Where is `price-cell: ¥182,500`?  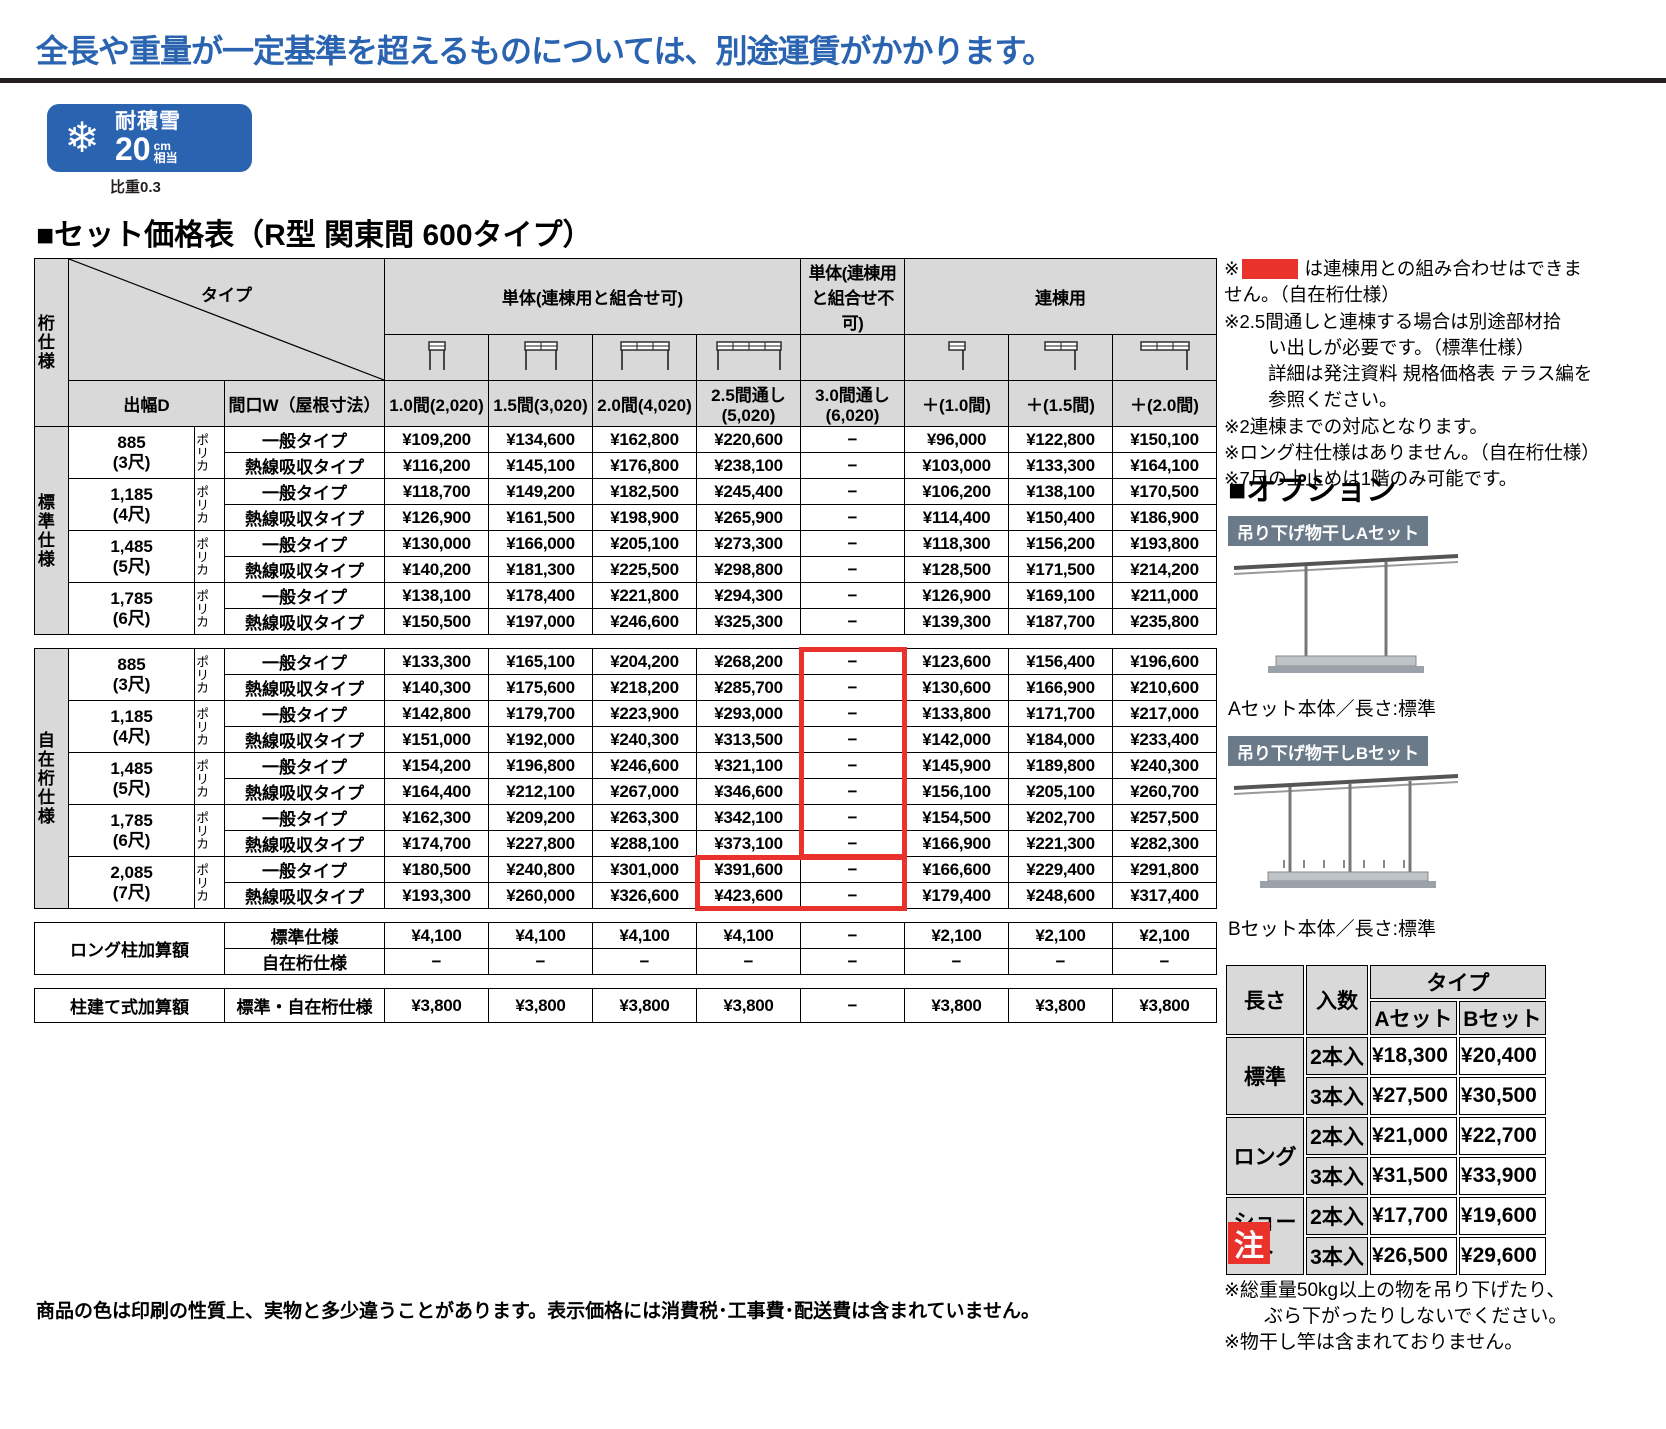
price-cell: ¥182,500 is located at coordinates (644, 491).